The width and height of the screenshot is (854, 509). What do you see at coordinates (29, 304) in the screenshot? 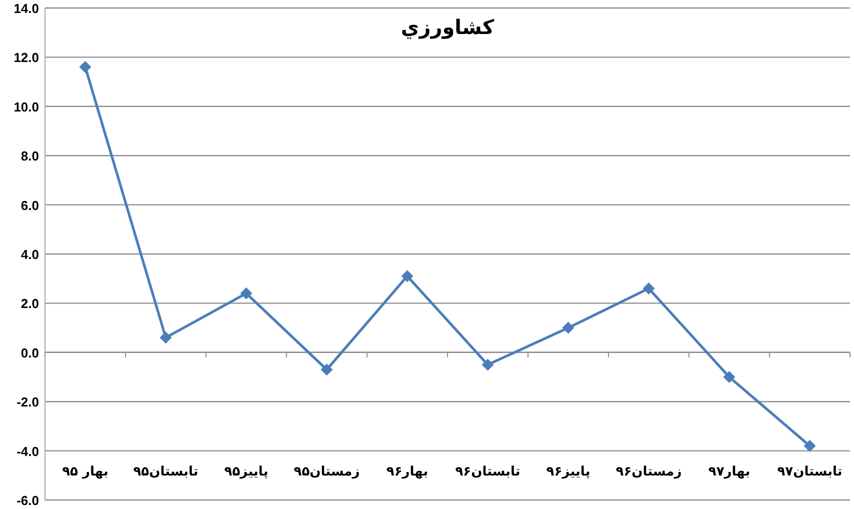
I see `y-tick-label: 2.0` at bounding box center [29, 304].